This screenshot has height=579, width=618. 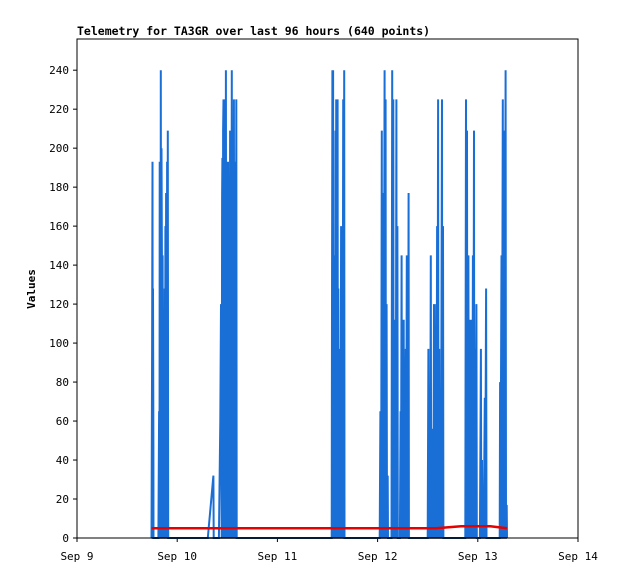 I want to click on y-tick-label: 180, so click(x=59, y=187).